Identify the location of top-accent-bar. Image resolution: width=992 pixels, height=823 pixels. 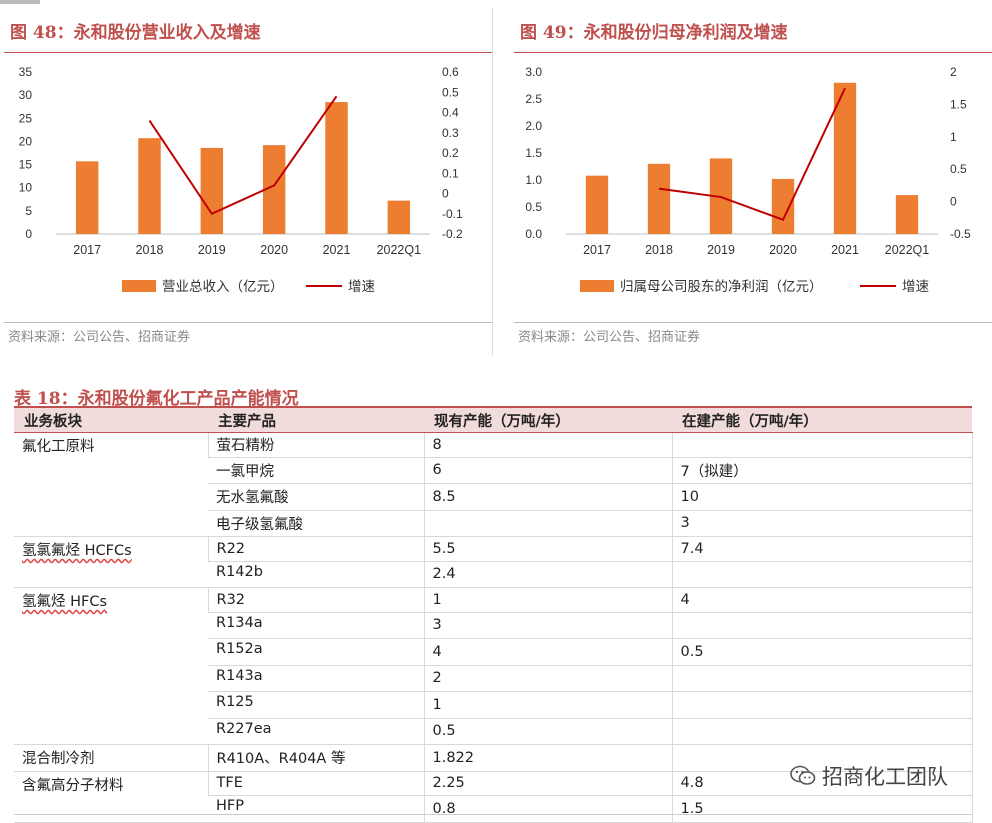
(20, 2).